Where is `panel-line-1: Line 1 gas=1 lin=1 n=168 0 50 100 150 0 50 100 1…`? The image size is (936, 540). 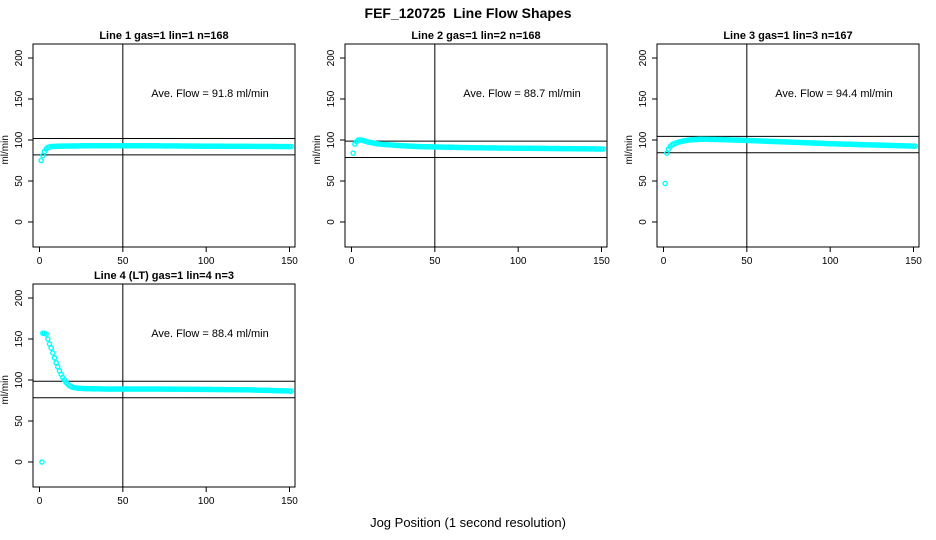
panel-line-1: Line 1 gas=1 lin=1 n=168 0 50 100 150 0 50 100 1… is located at coordinates (149, 148).